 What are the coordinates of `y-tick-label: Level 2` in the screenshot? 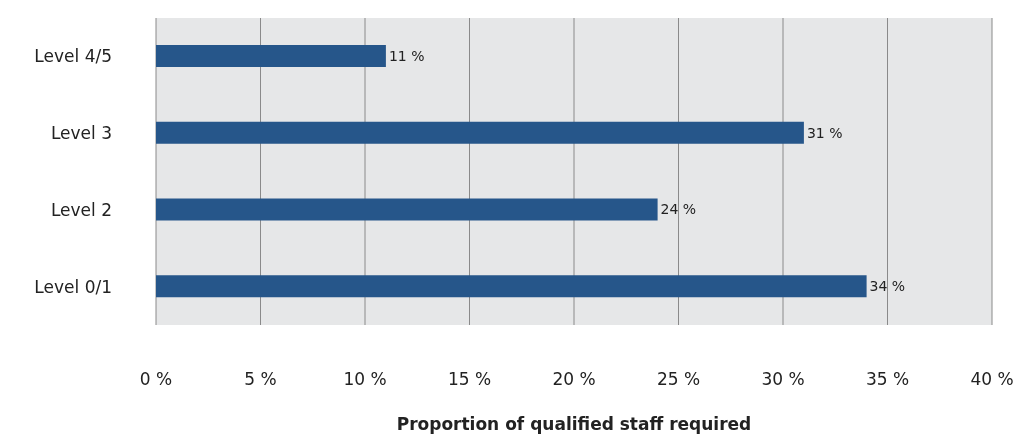 It's located at (81, 209).